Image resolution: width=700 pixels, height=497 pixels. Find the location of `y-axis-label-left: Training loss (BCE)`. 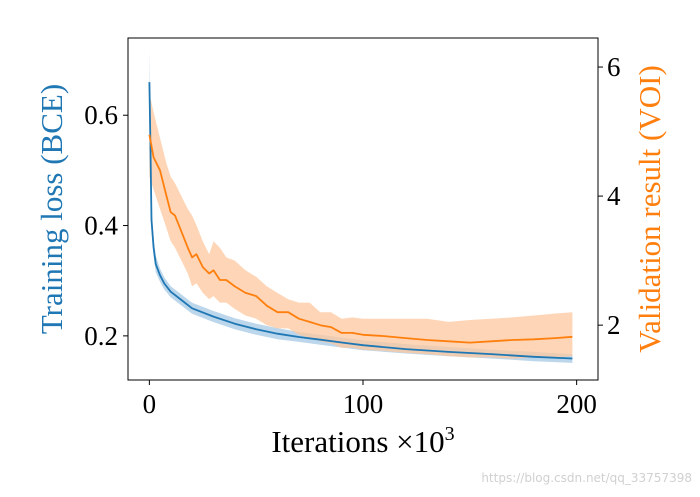

y-axis-label-left: Training loss (BCE) is located at coordinates (51, 209).